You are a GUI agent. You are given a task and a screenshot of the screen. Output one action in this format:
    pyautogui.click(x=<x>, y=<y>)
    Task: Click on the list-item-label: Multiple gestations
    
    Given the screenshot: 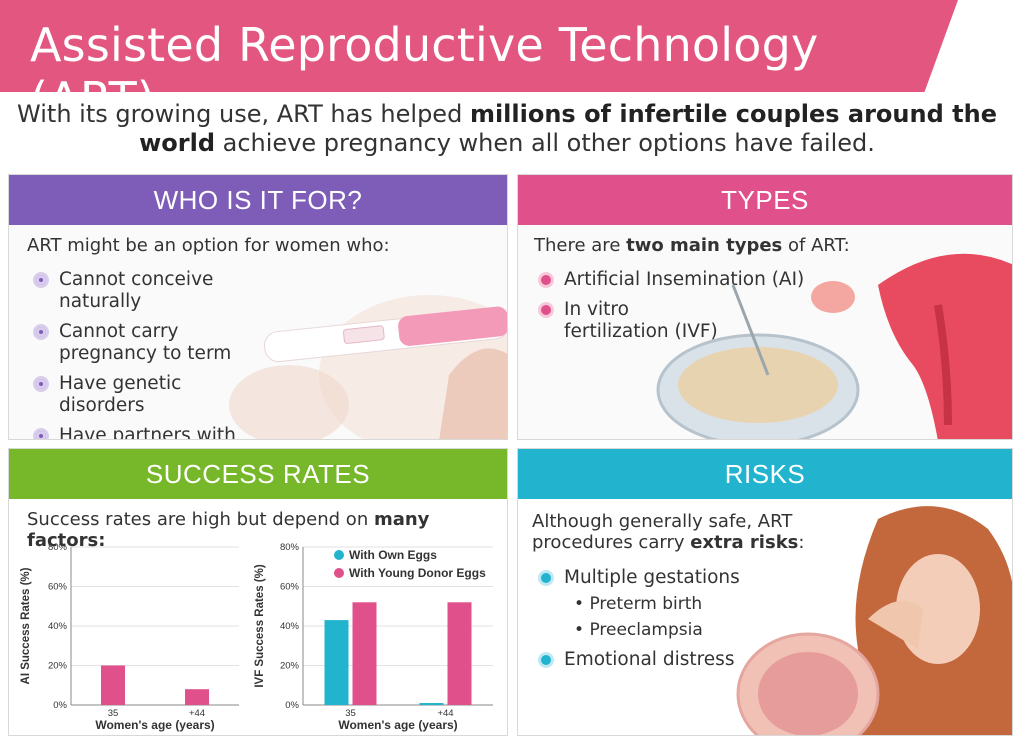 What is the action you would take?
    pyautogui.click(x=652, y=577)
    